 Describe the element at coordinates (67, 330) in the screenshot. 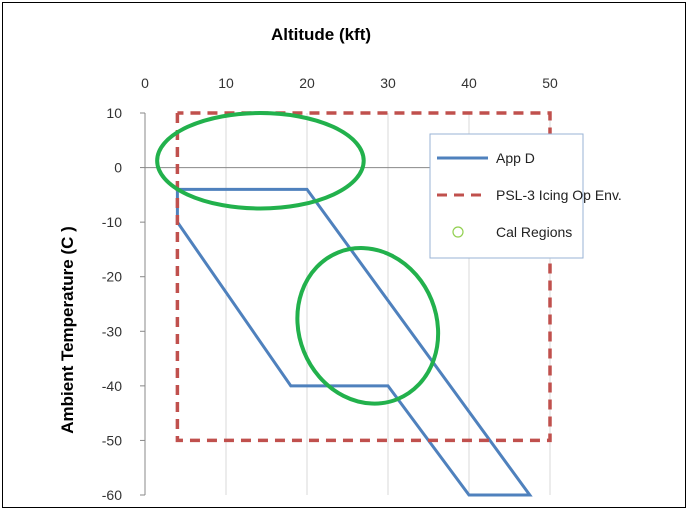

I see `y-axis-title: Ambient Temperature (C )` at that location.